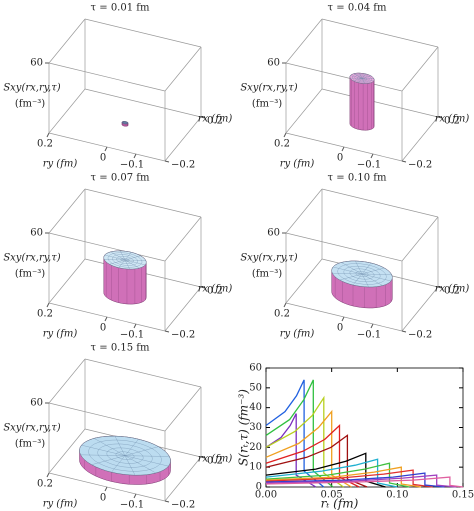  What do you see at coordinates (255, 447) in the screenshot?
I see `y-tick-label: 20` at bounding box center [255, 447].